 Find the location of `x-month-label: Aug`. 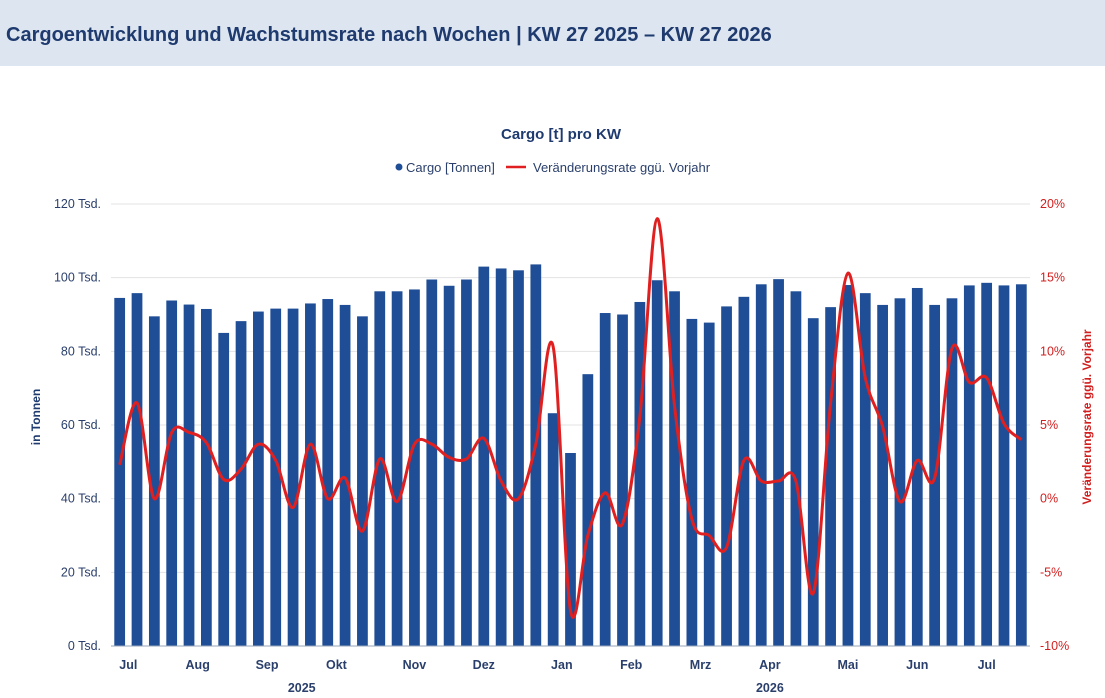

x-month-label: Aug is located at coordinates (198, 665).